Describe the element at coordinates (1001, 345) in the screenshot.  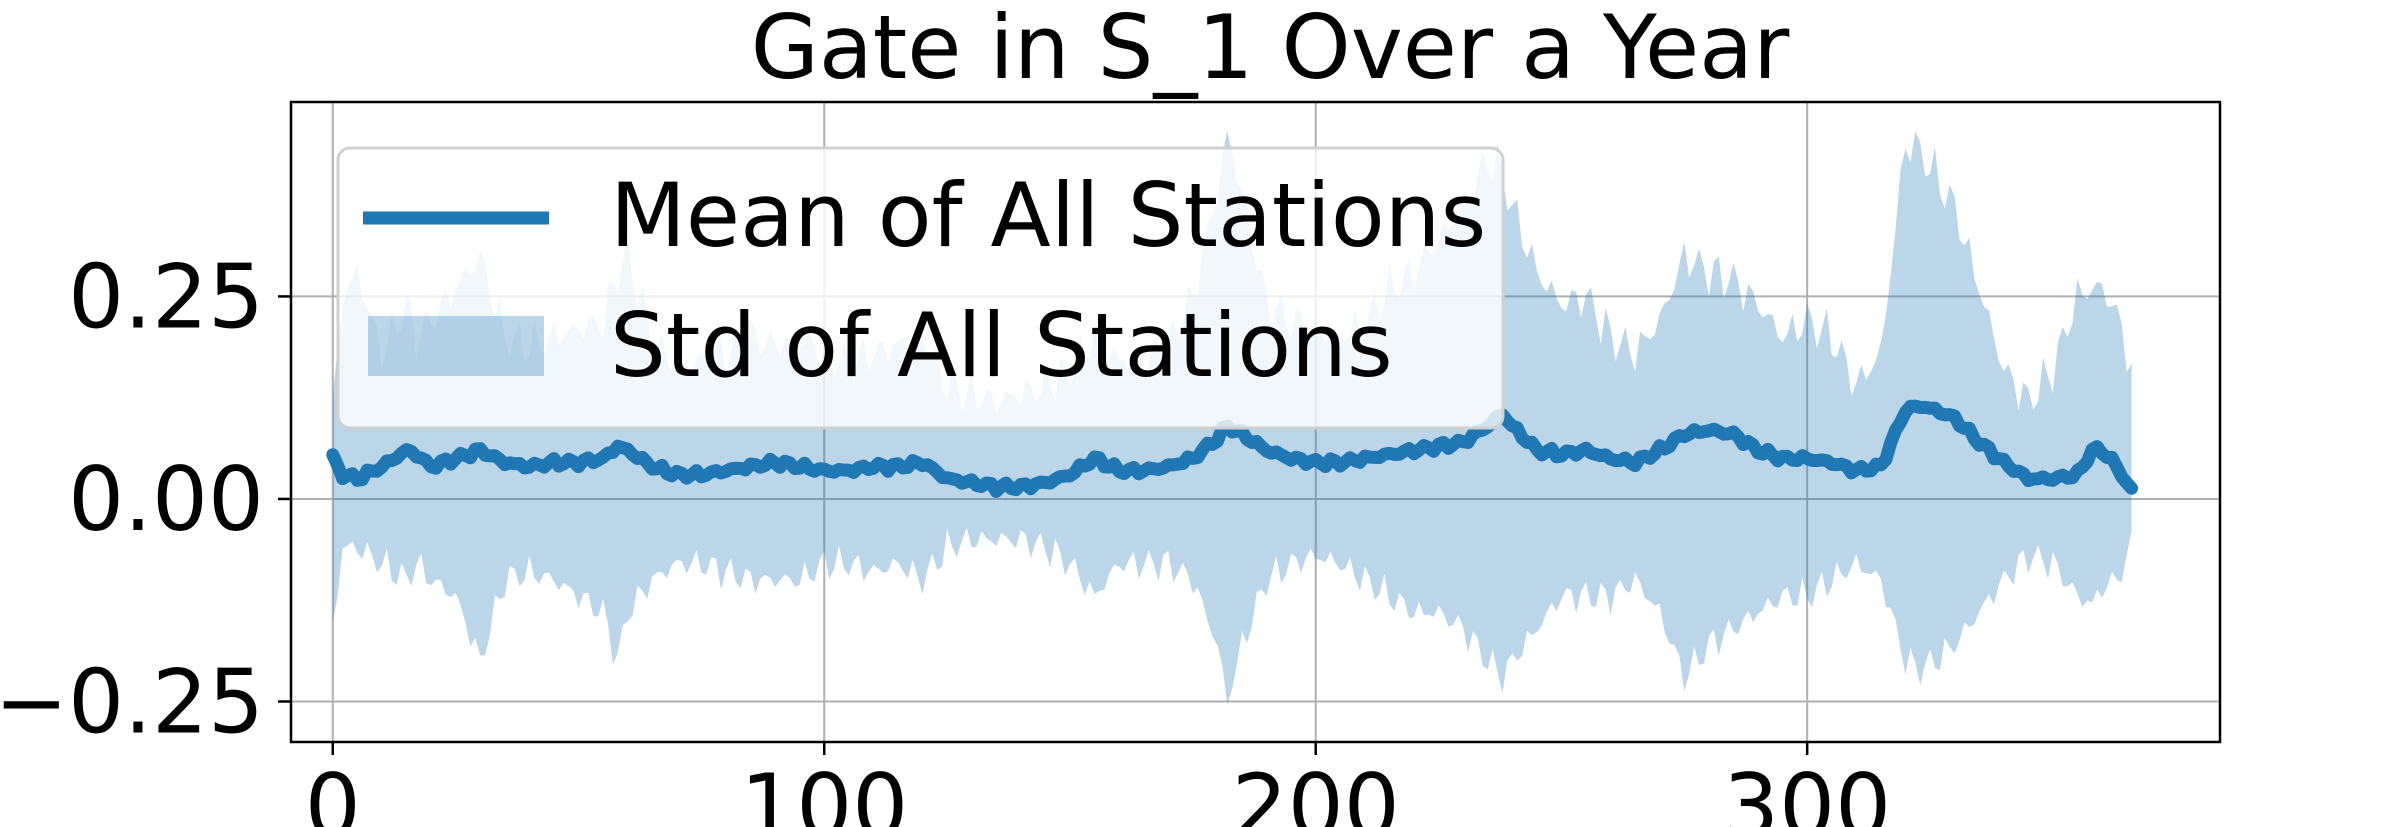
I see `legend-std-label: Std of All Stations` at that location.